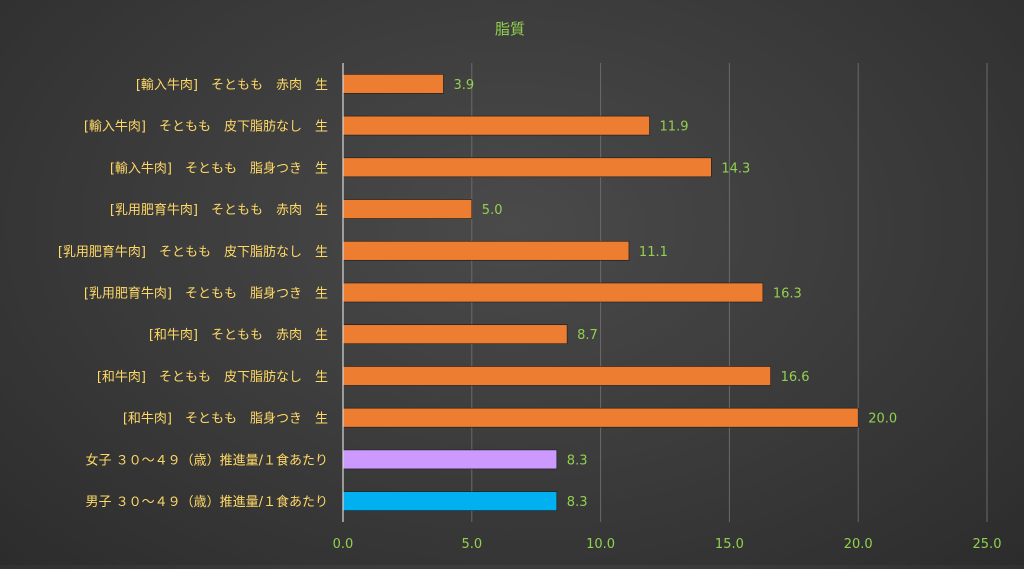 Image resolution: width=1024 pixels, height=569 pixels. I want to click on category-label: [和牛肉] そともも 赤肉 生, so click(238, 335).